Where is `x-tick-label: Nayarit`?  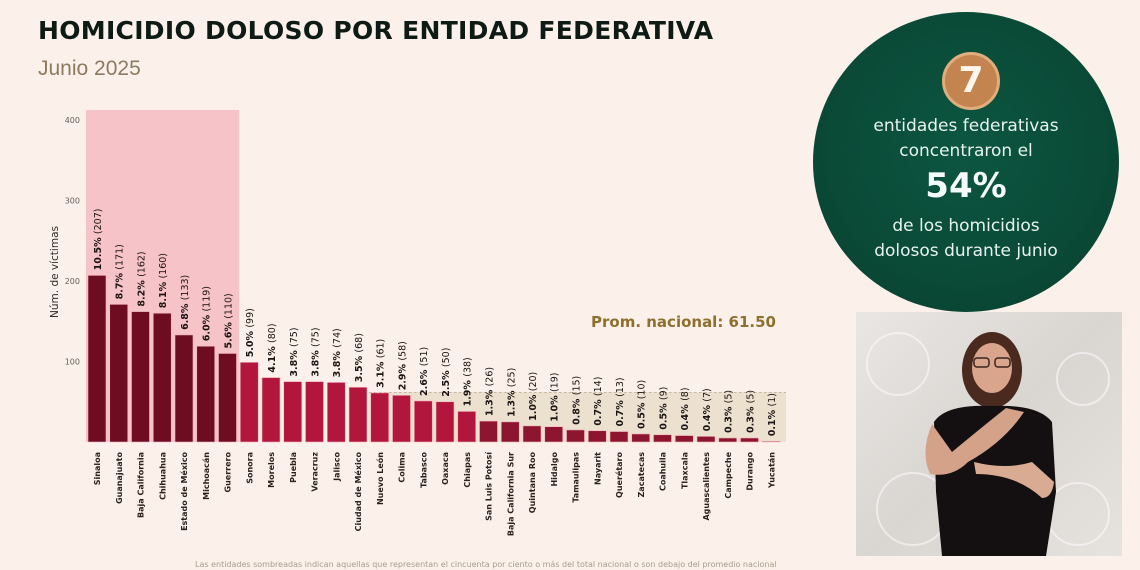
x-tick-label: Nayarit is located at coordinates (597, 468).